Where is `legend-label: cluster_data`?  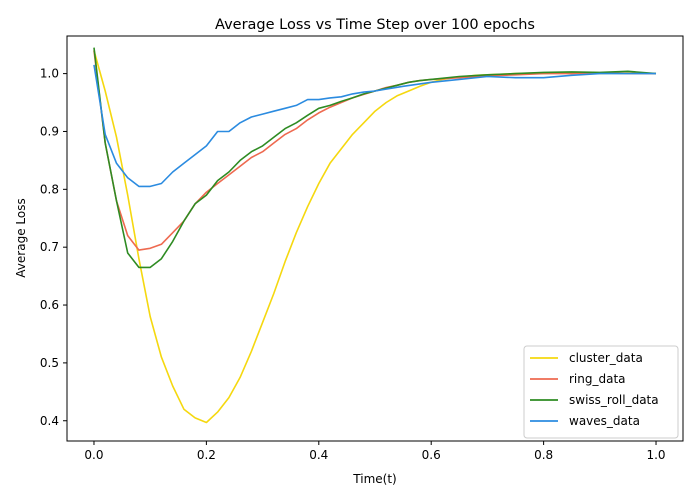
legend-label: cluster_data is located at coordinates (606, 358).